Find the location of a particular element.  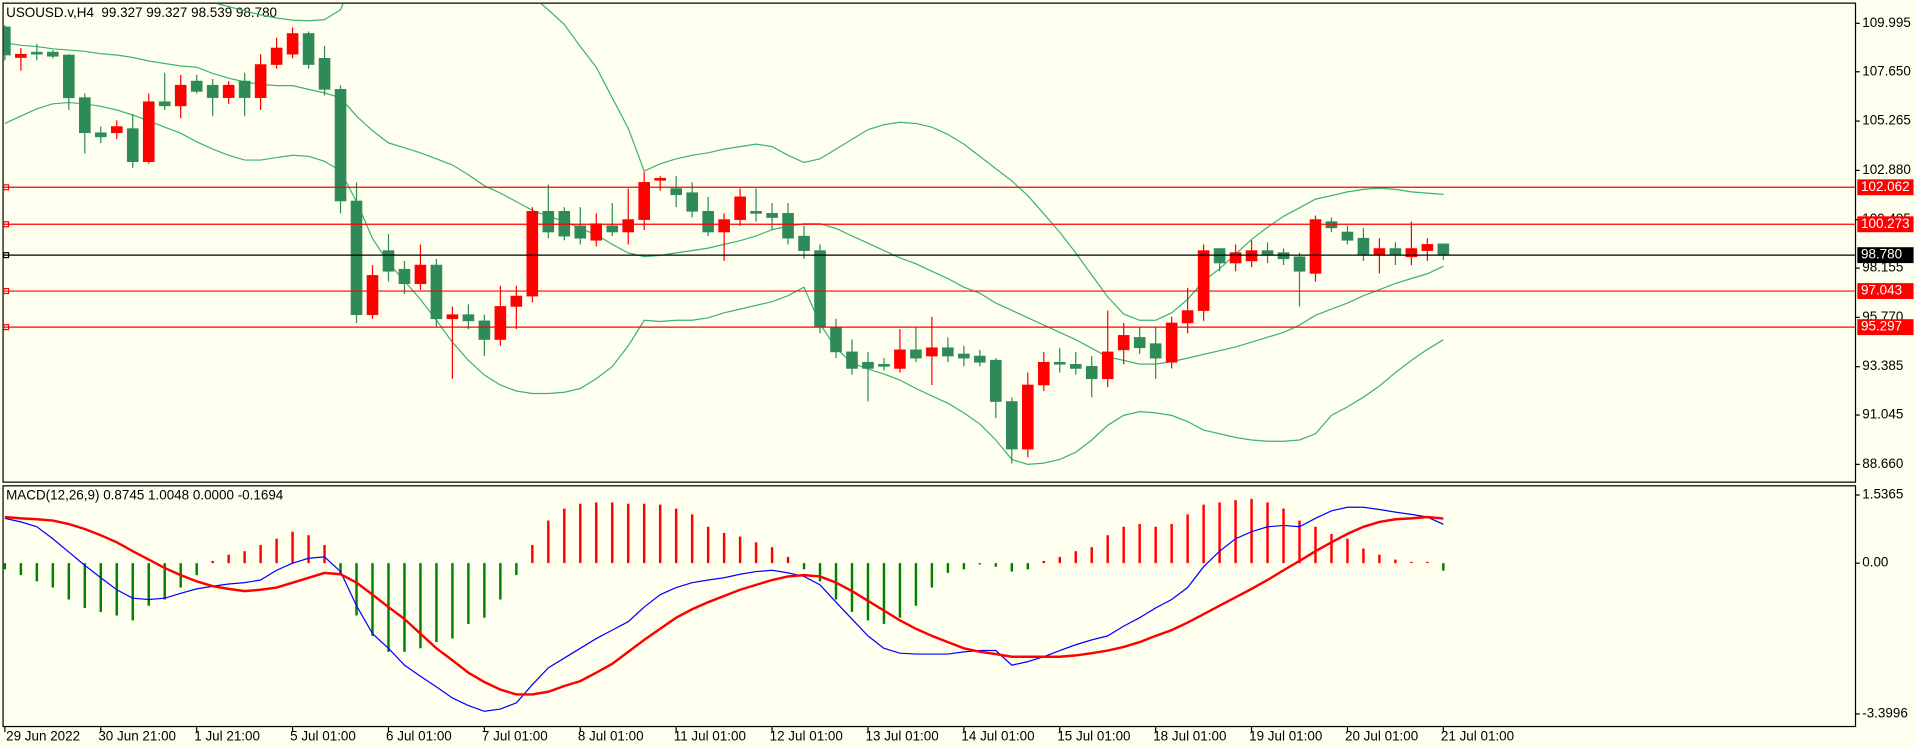

y-tick-label: 91.045 is located at coordinates (1882, 414).